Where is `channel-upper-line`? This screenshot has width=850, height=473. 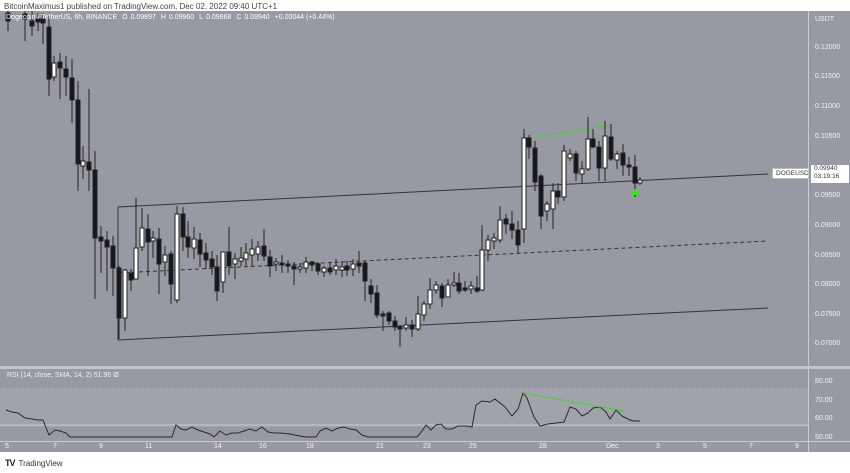
channel-upper-line is located at coordinates (443, 190).